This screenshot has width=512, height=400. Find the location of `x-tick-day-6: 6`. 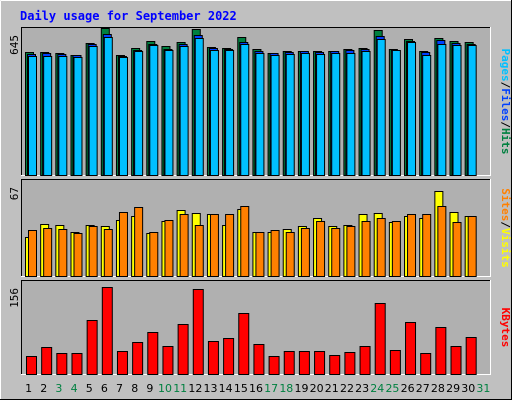

x-tick-day-6: 6 is located at coordinates (104, 388).